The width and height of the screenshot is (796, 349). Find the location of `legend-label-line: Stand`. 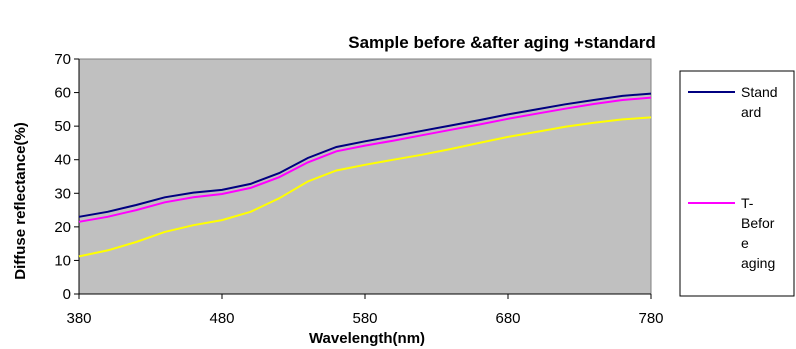

legend-label-line: Stand is located at coordinates (759, 92).